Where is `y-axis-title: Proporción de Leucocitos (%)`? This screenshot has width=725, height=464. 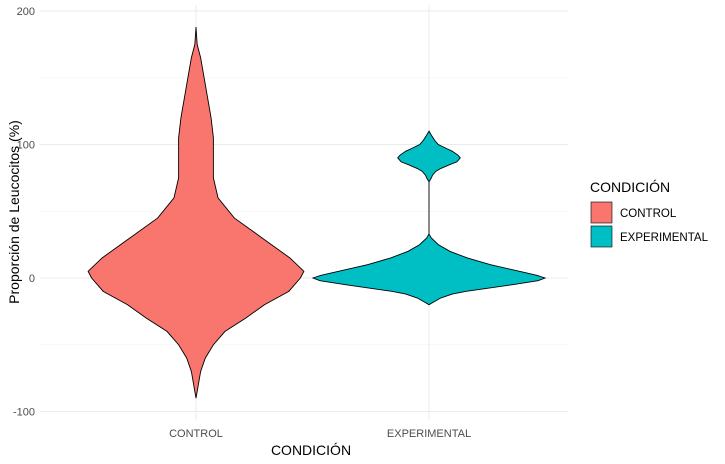 y-axis-title: Proporción de Leucocitos (%) is located at coordinates (14, 212).